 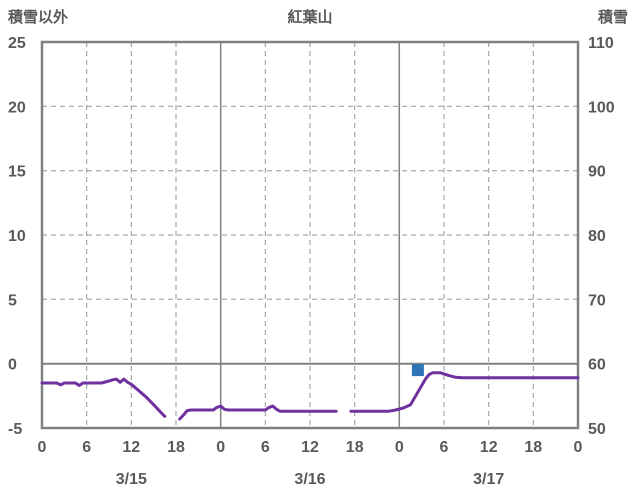 I want to click on left-tick-label: -5, so click(x=15, y=429).